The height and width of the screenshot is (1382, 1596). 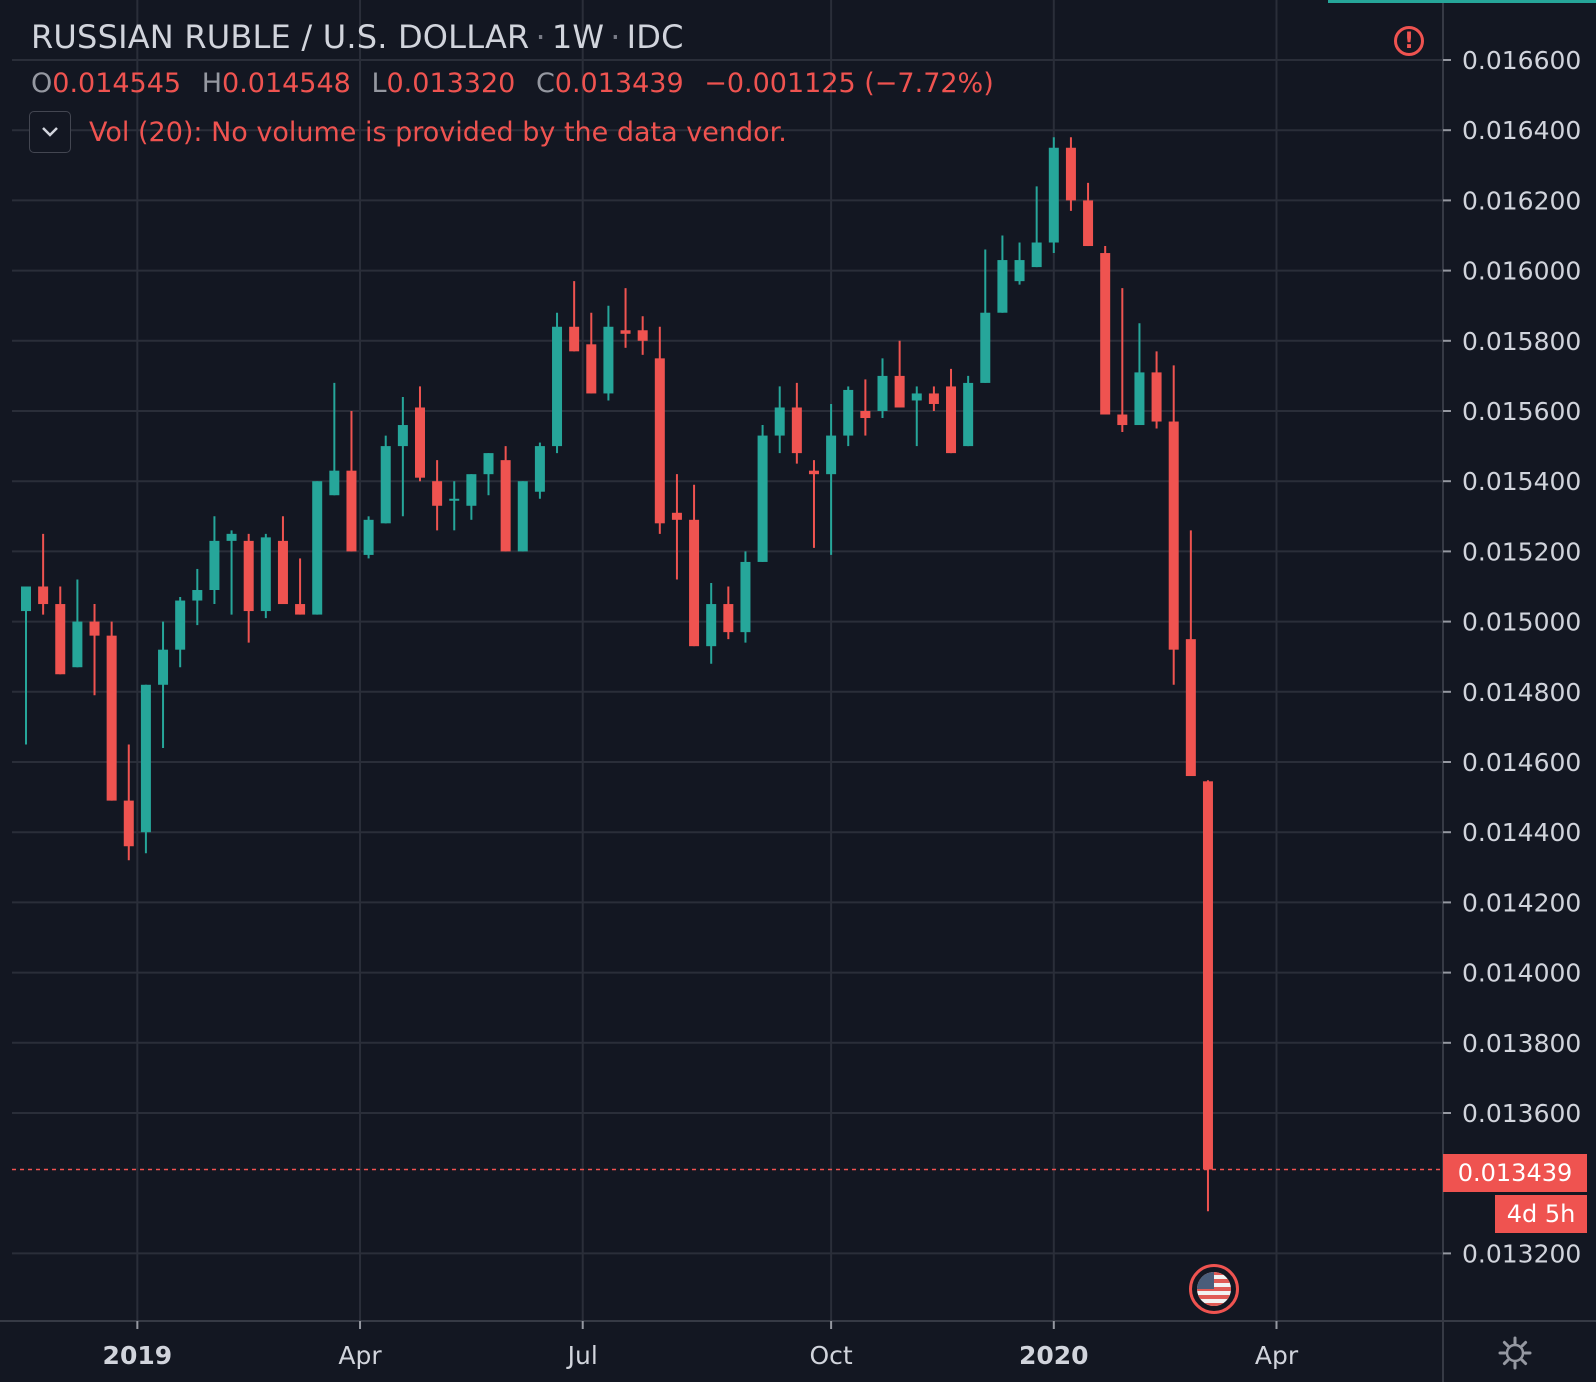 I want to click on x-tick-label: 2019, so click(x=138, y=1355).